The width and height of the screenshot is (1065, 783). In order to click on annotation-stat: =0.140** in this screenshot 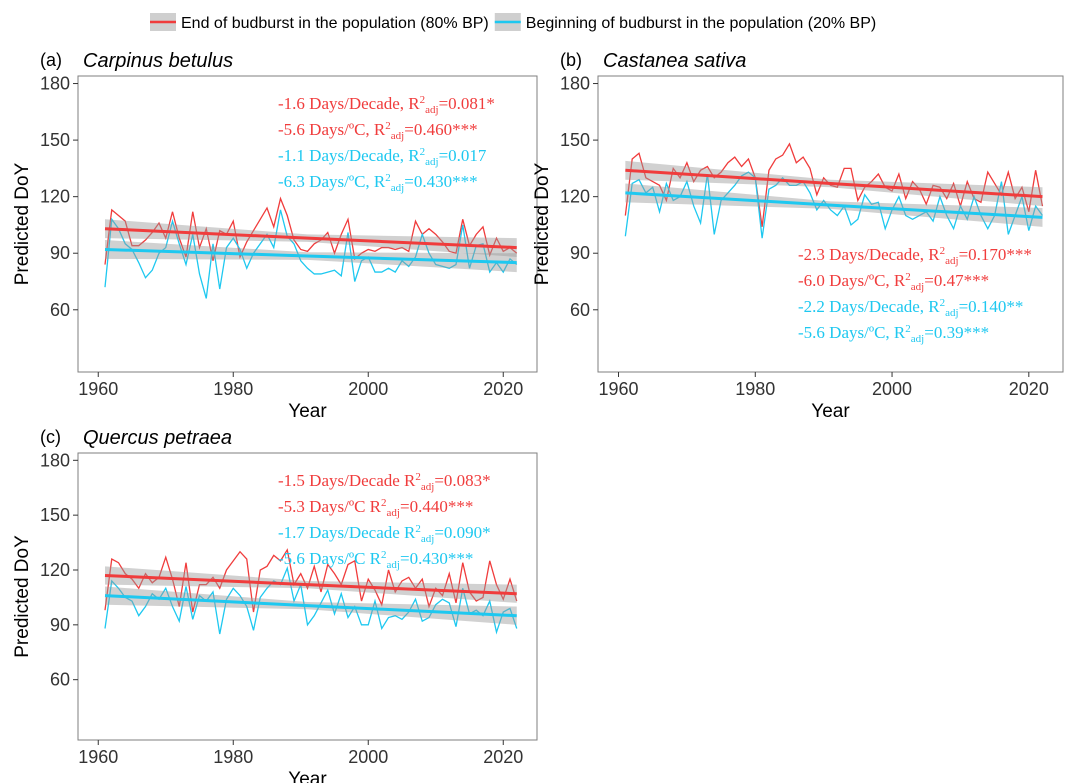, I will do `click(991, 306)`.